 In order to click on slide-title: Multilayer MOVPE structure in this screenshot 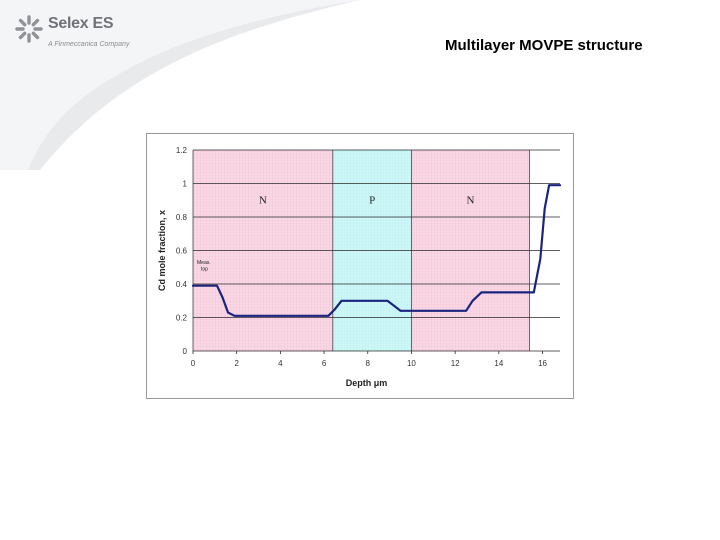, I will do `click(544, 45)`.